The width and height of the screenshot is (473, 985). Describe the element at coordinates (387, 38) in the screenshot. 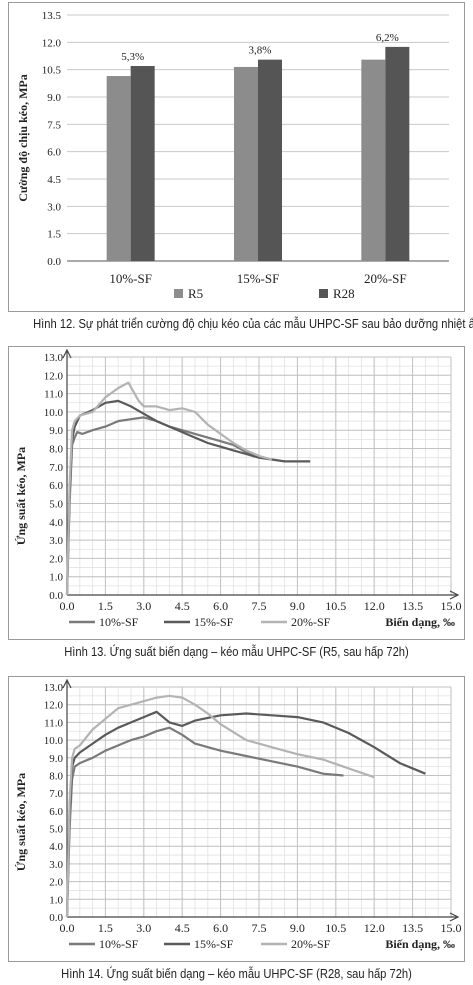

I see `bar-annotation: 6,2%` at that location.